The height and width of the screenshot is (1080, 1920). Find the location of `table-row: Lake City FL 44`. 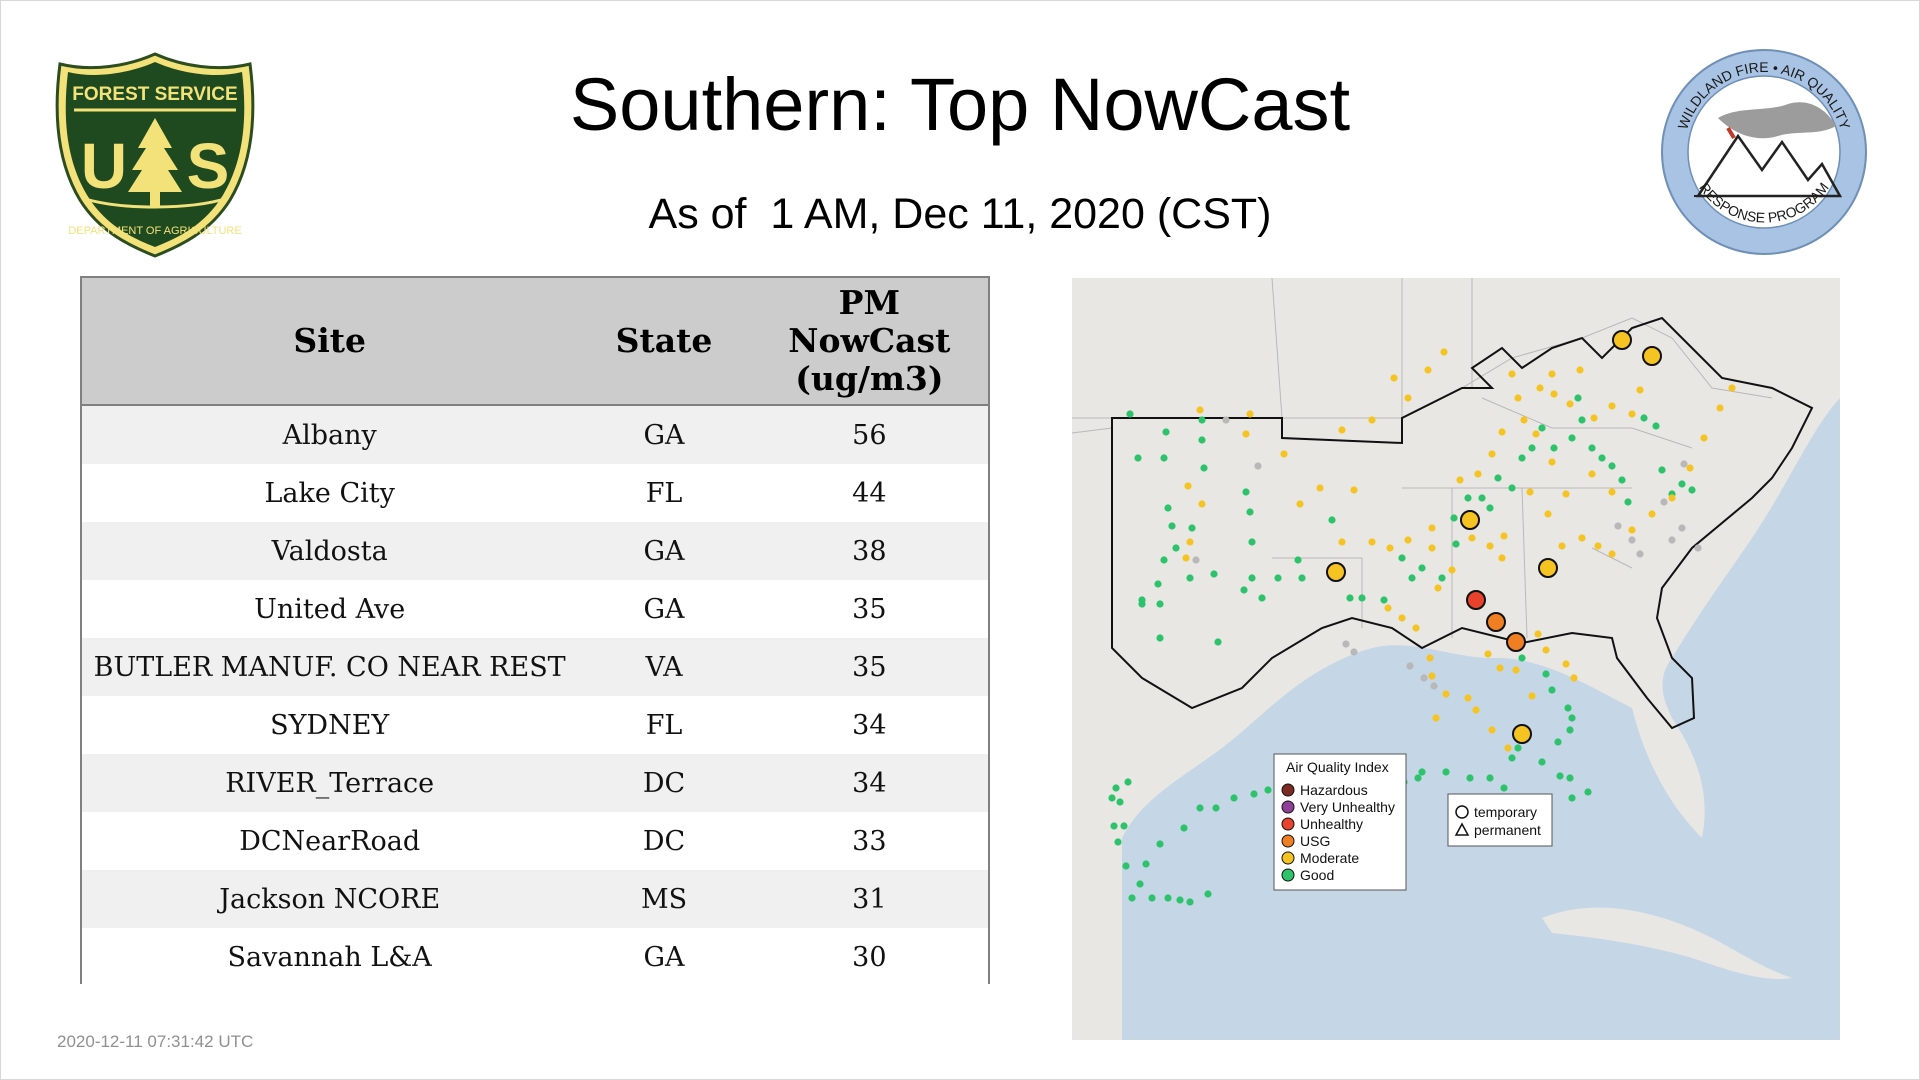

table-row: Lake City FL 44 is located at coordinates (535, 493).